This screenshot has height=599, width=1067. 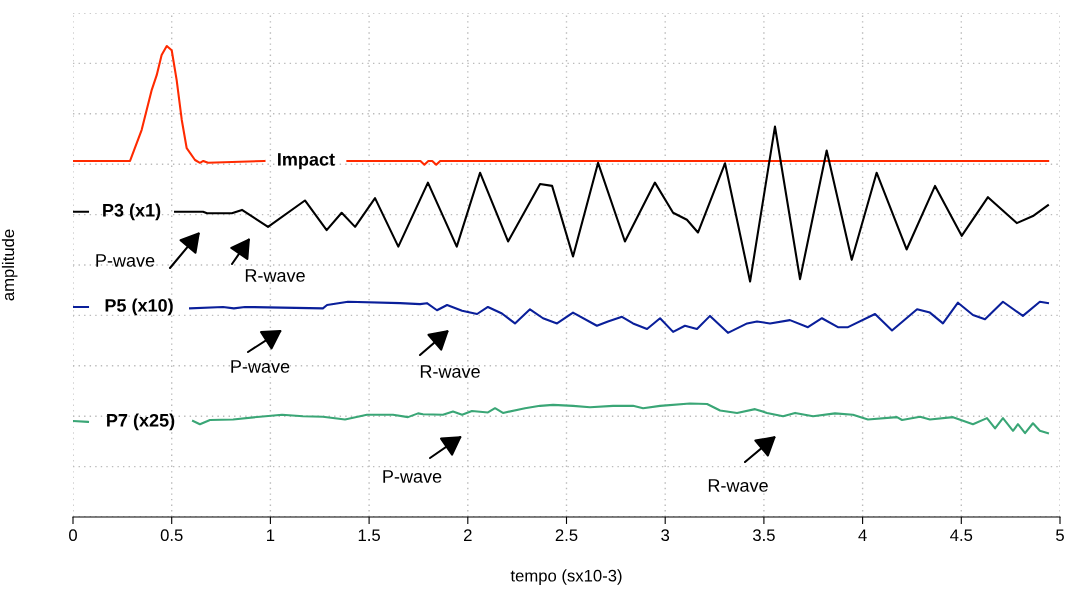 I want to click on series-label: P3 (x1), so click(x=132, y=212).